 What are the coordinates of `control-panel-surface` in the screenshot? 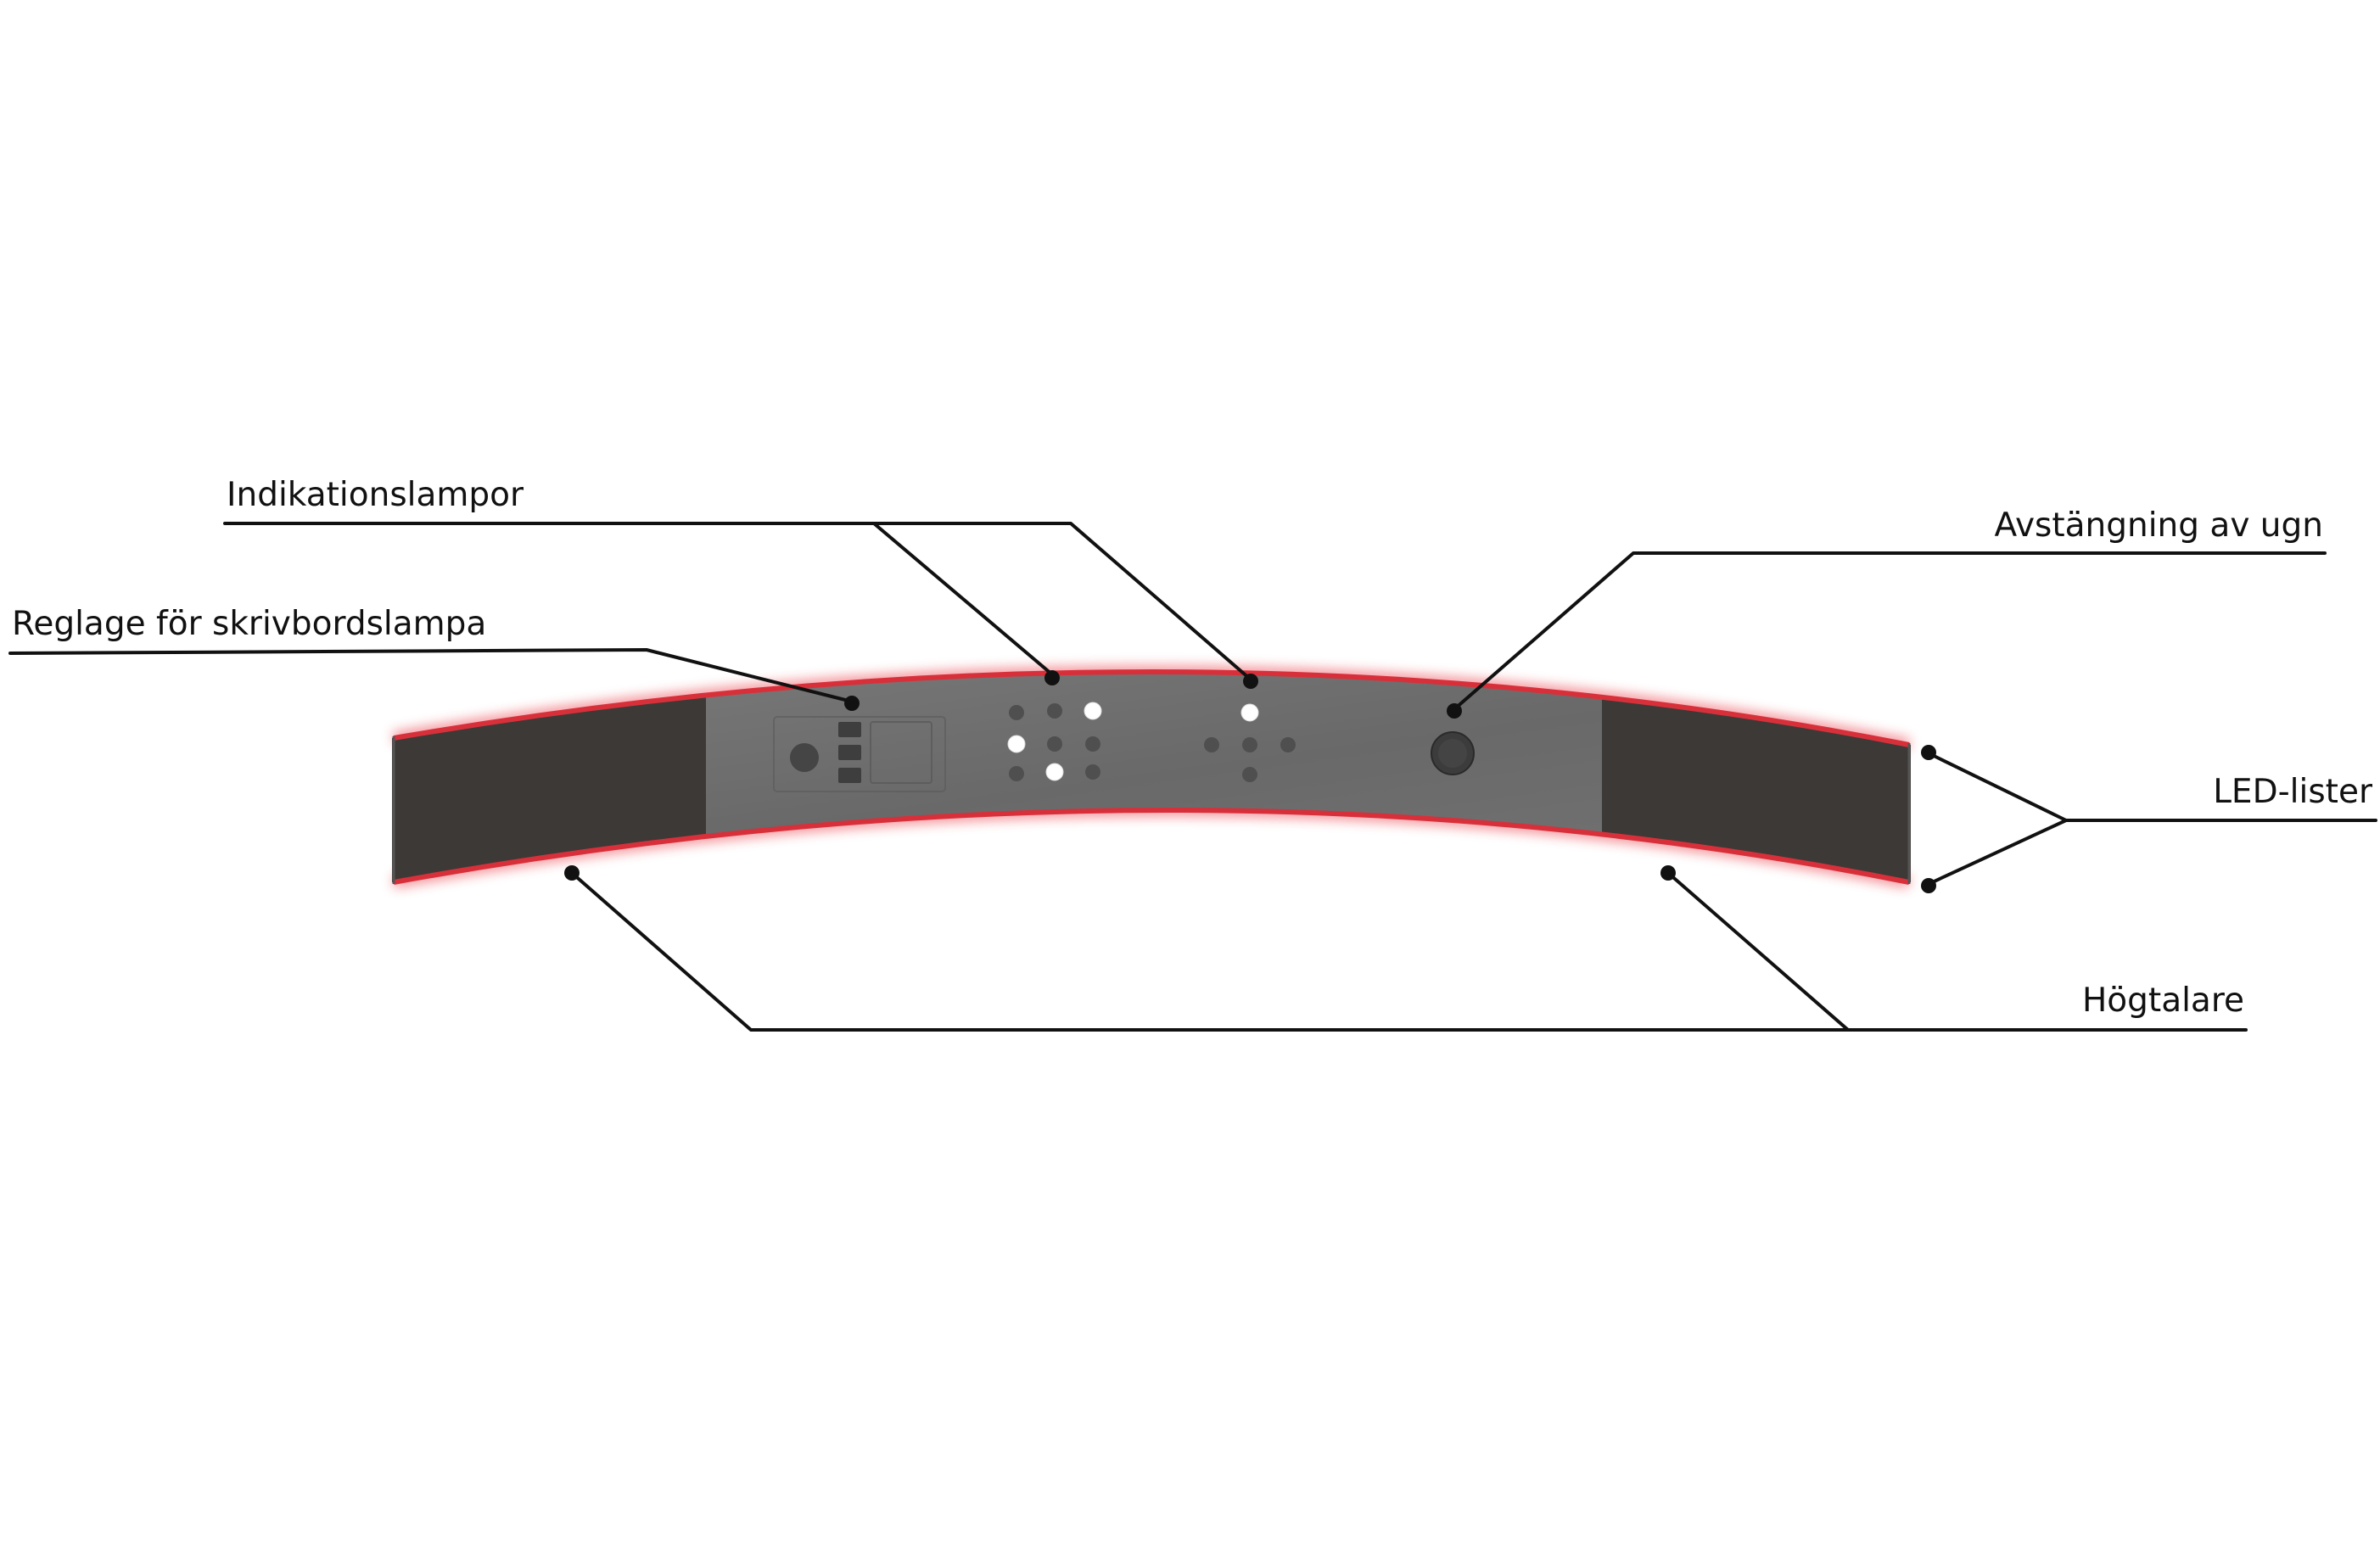 It's located at (1151, 776).